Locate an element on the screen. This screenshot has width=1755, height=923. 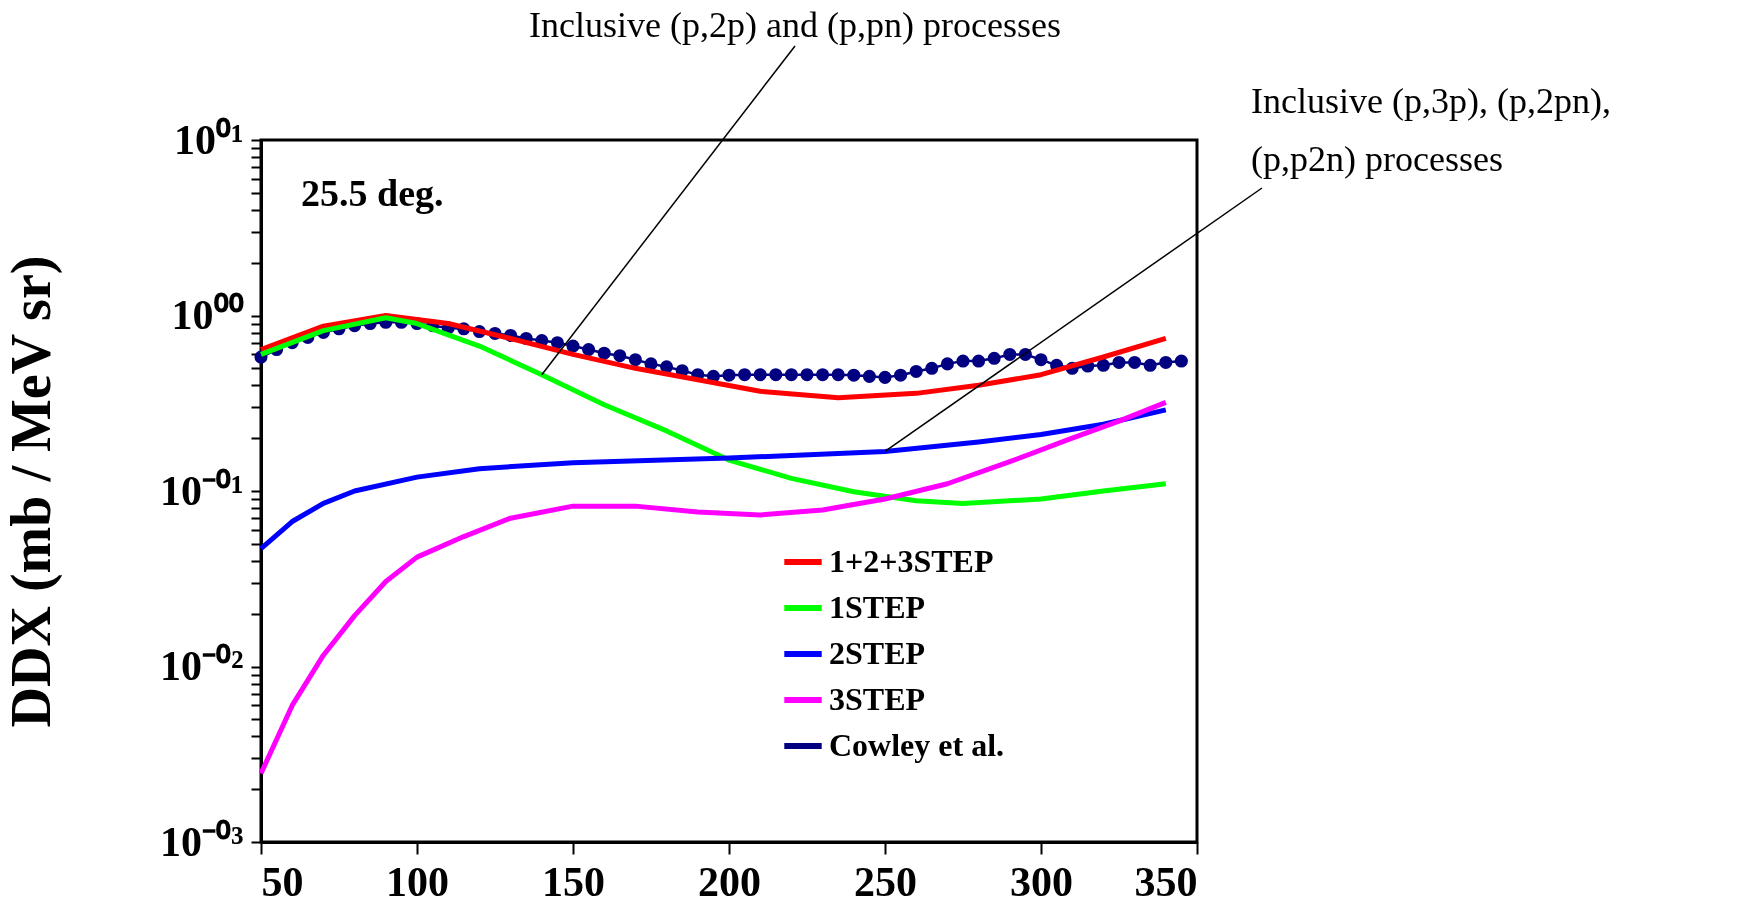
x-tick-label: 50 is located at coordinates (282, 881).